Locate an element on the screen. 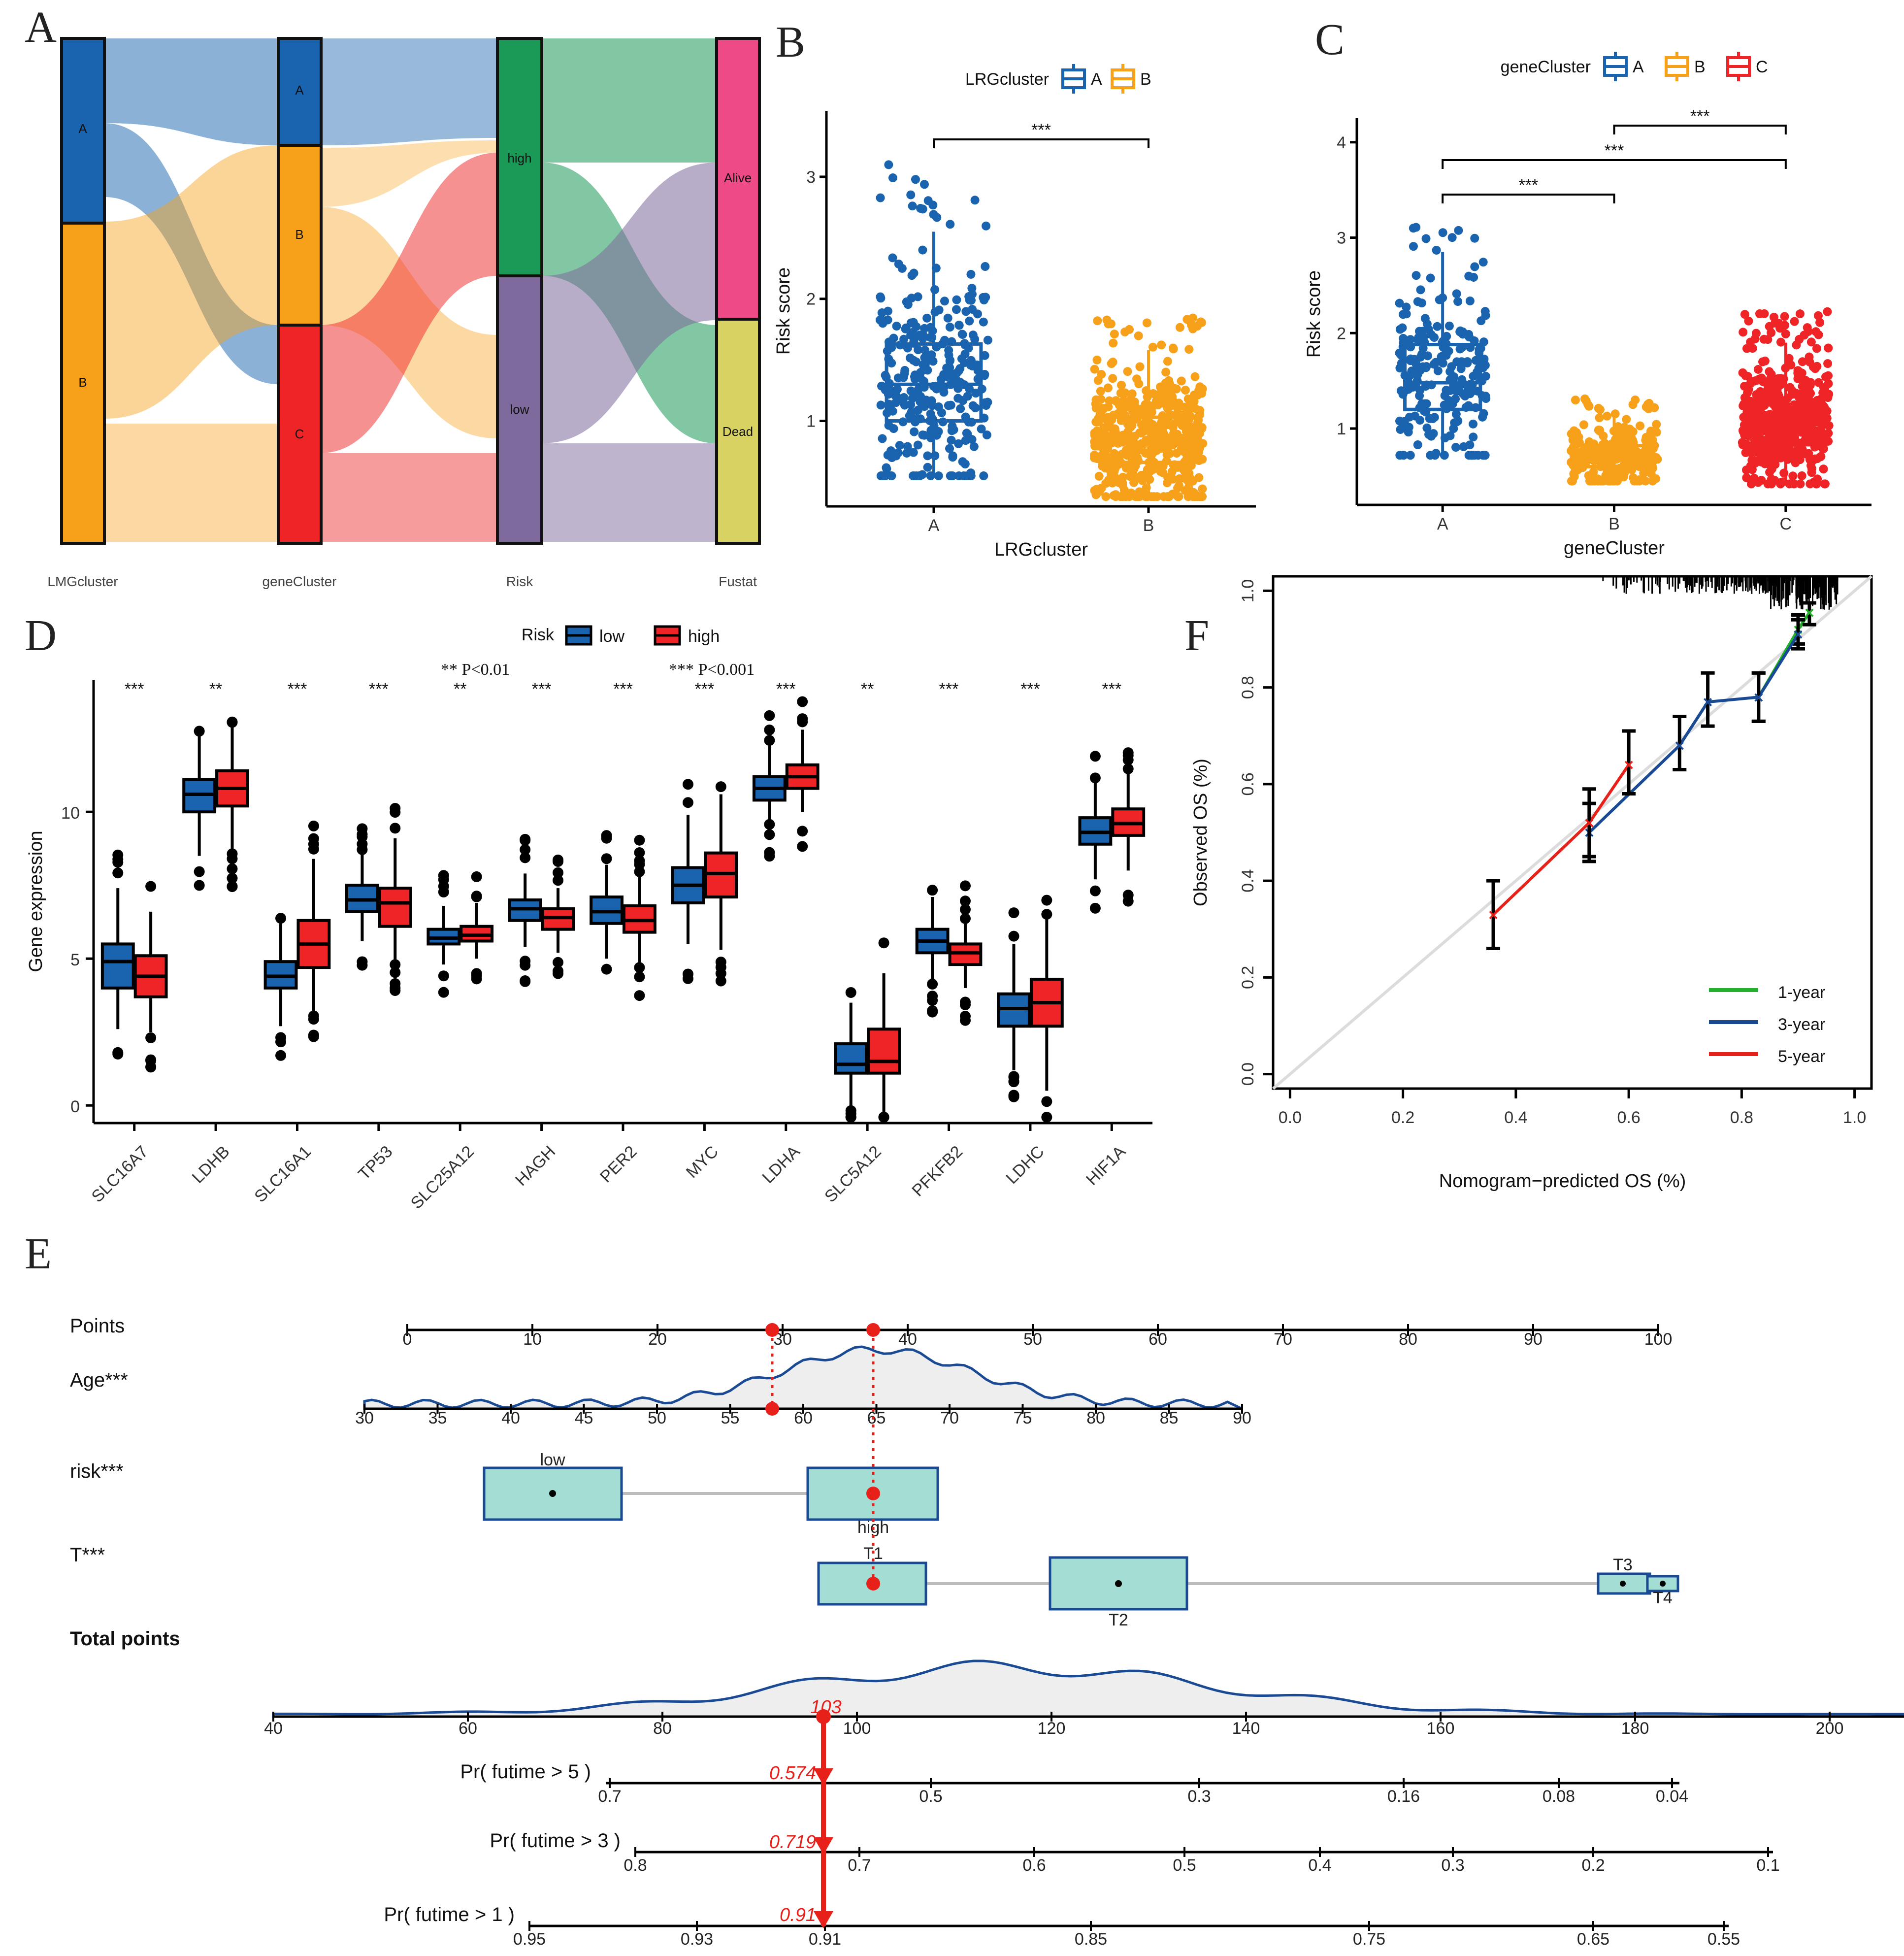 This screenshot has width=1904, height=1956. t3-dot is located at coordinates (1623, 1584).